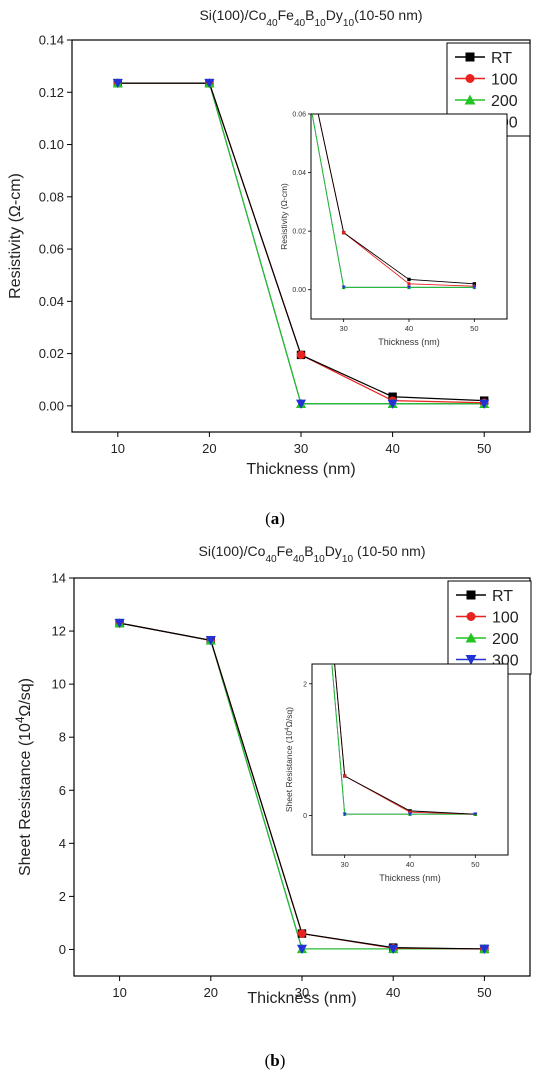 The width and height of the screenshot is (550, 1078). What do you see at coordinates (409, 342) in the screenshot?
I see `panel-a-inset-x-axis-label: Thickness (nm)` at bounding box center [409, 342].